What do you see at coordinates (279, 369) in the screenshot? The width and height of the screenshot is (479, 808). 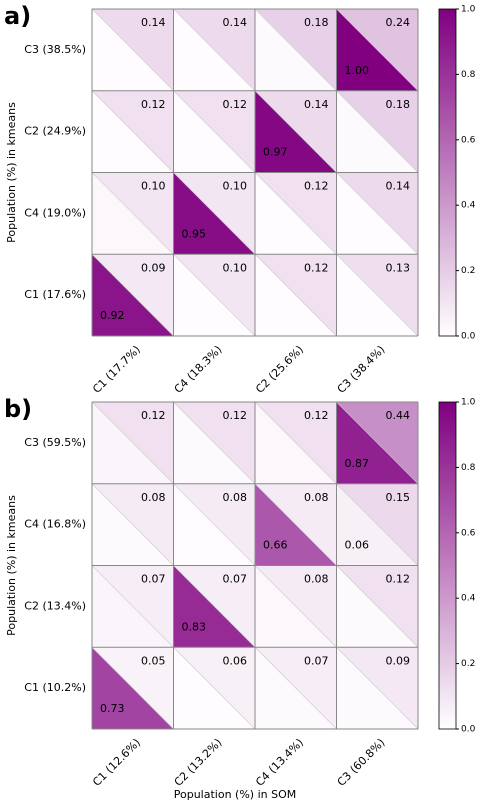 I see `x-tick-label: C2 (25.6%)` at bounding box center [279, 369].